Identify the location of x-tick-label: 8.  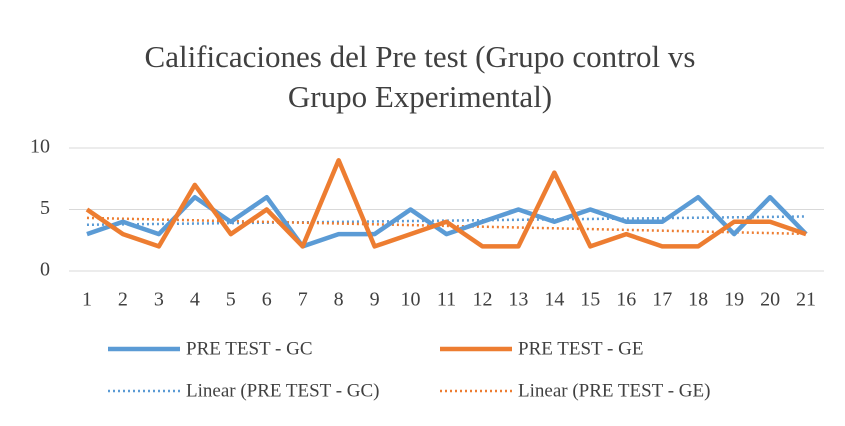
(339, 300).